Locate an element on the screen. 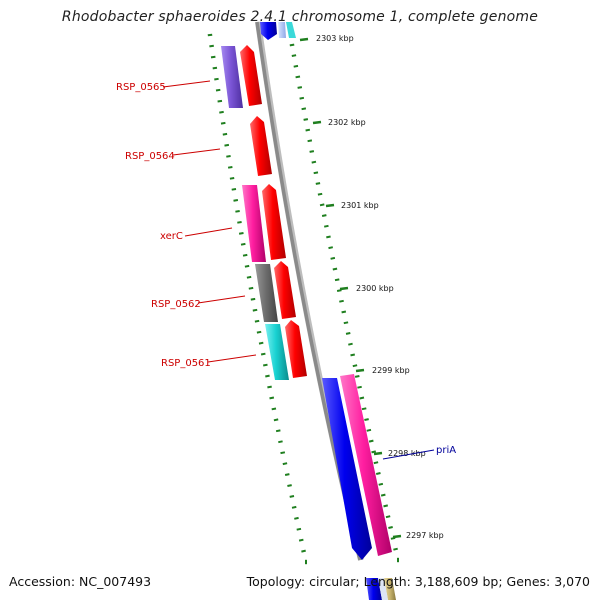 This screenshot has height=600, width=600. accession-text: Accession: NC_007493 is located at coordinates (80, 581).